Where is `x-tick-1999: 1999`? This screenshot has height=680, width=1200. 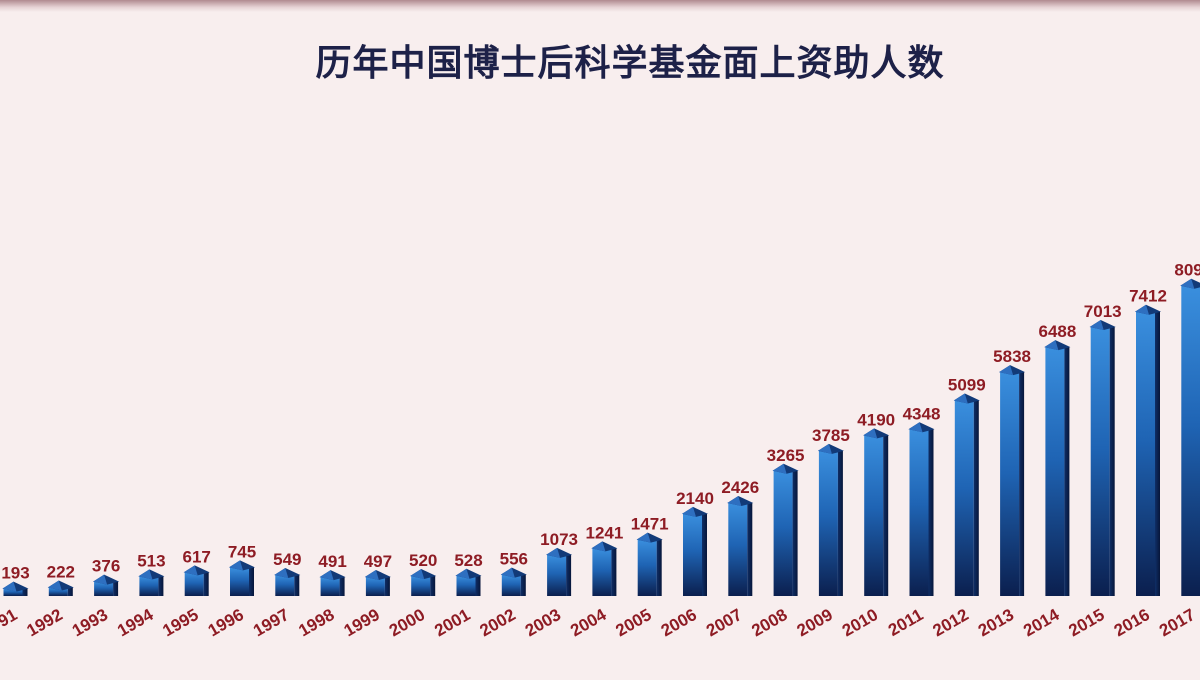 x-tick-1999: 1999 is located at coordinates (362, 622).